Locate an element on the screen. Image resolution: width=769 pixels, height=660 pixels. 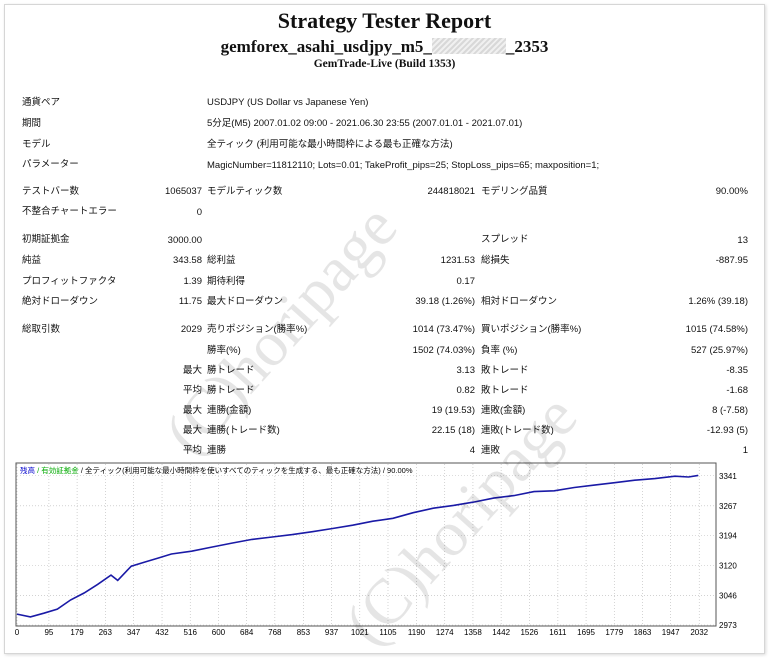
chart-header-item: / 90.00% is located at coordinates (397, 470).